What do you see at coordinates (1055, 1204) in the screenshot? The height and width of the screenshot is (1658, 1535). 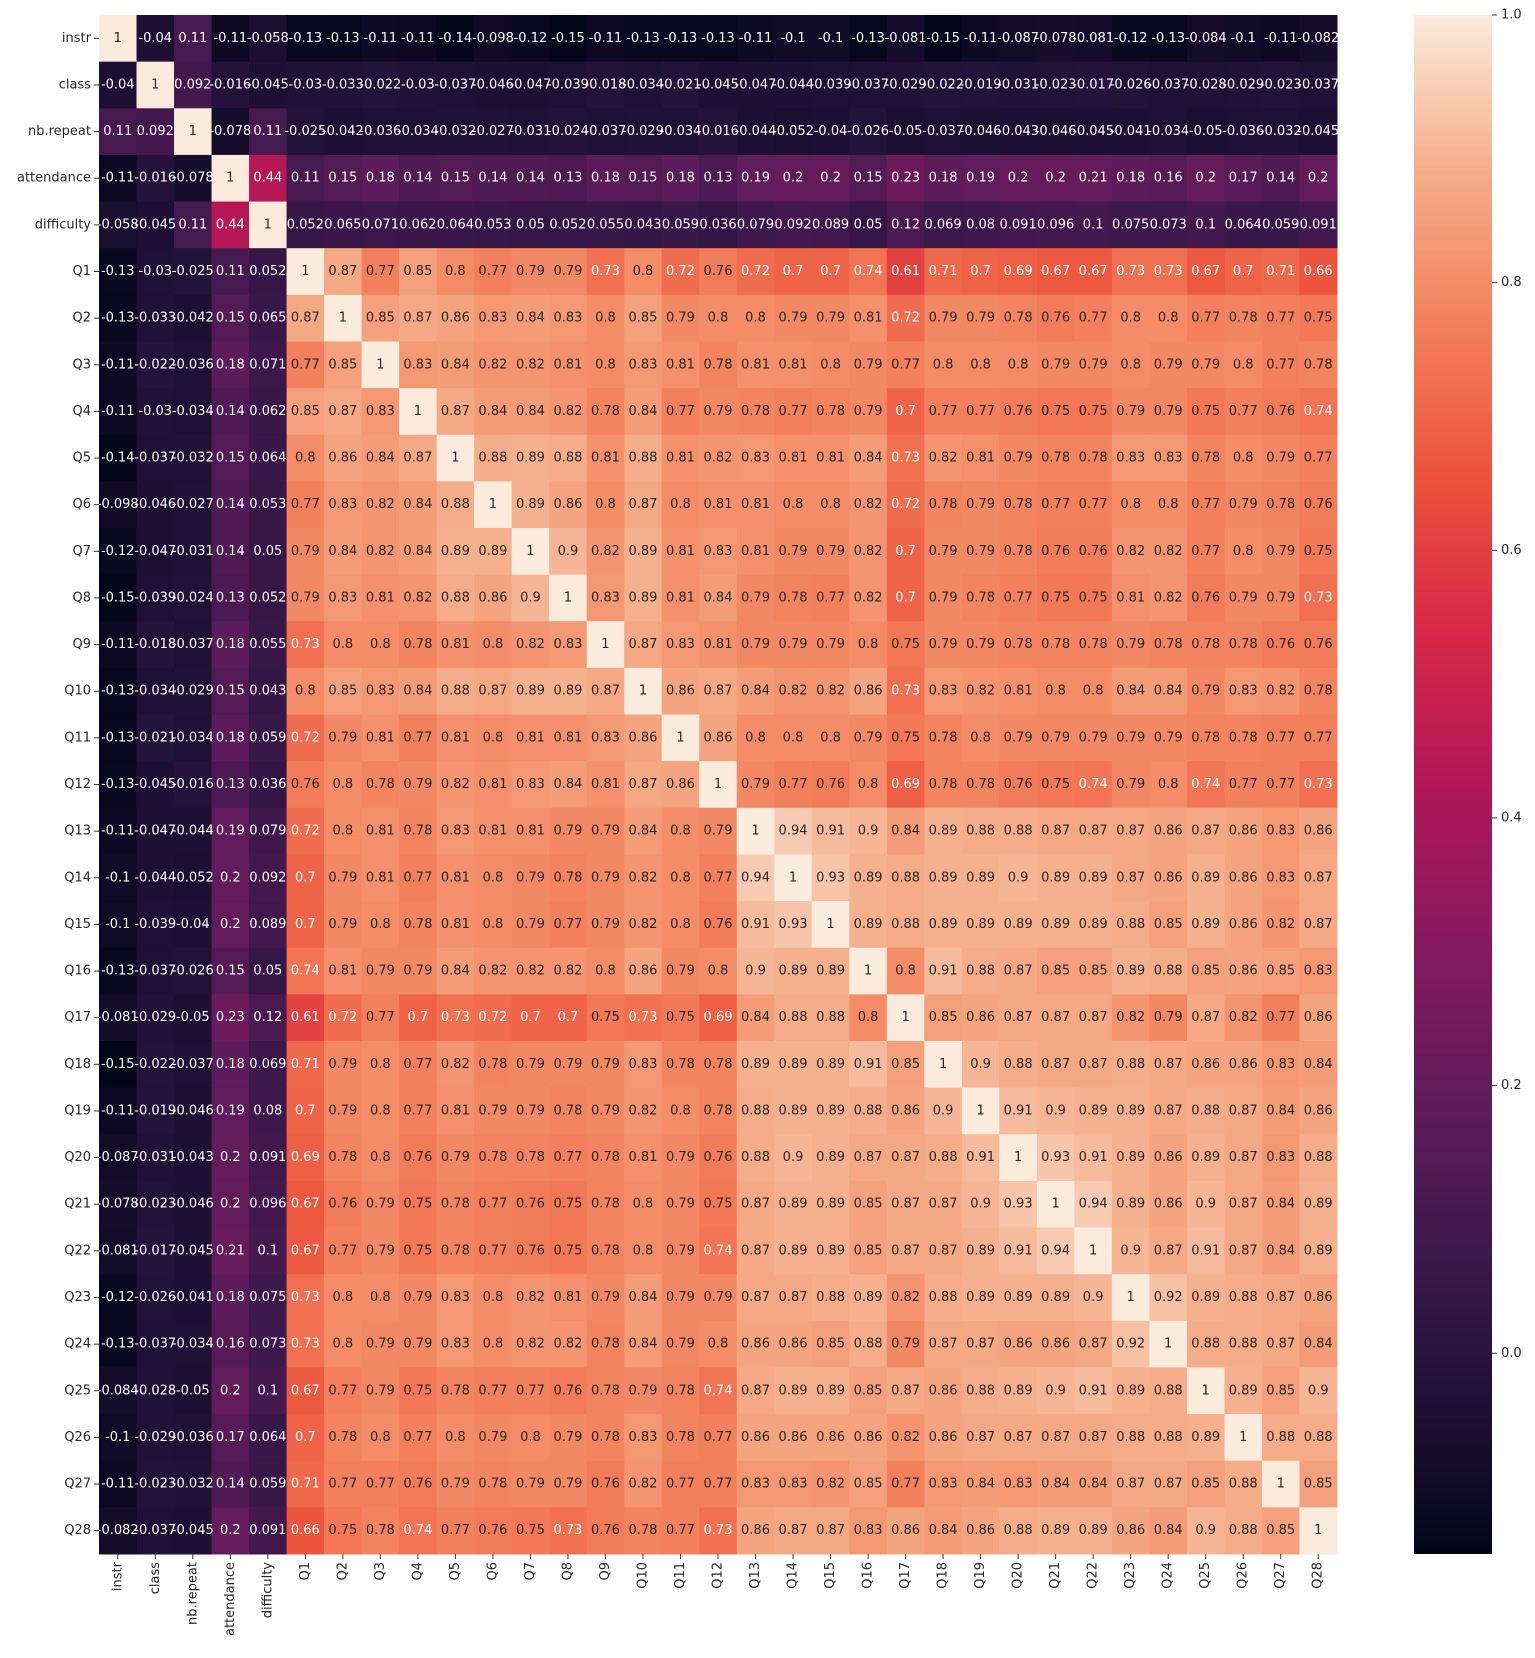 I see `cell-annotation: 1` at bounding box center [1055, 1204].